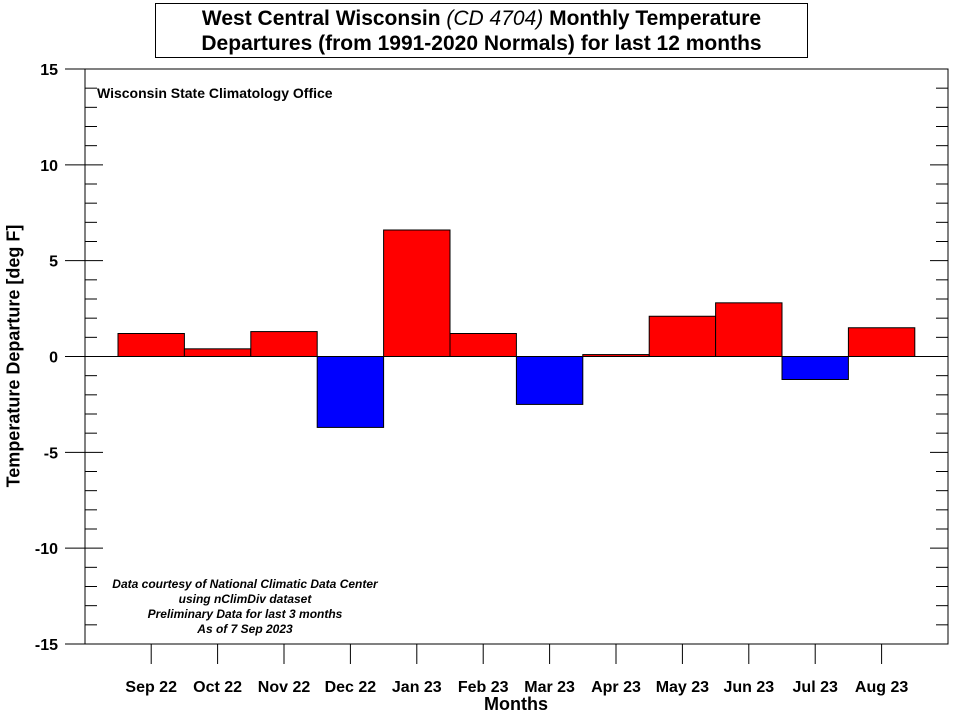 The width and height of the screenshot is (968, 721). What do you see at coordinates (682, 687) in the screenshot?
I see `x-tick-label: May 23` at bounding box center [682, 687].